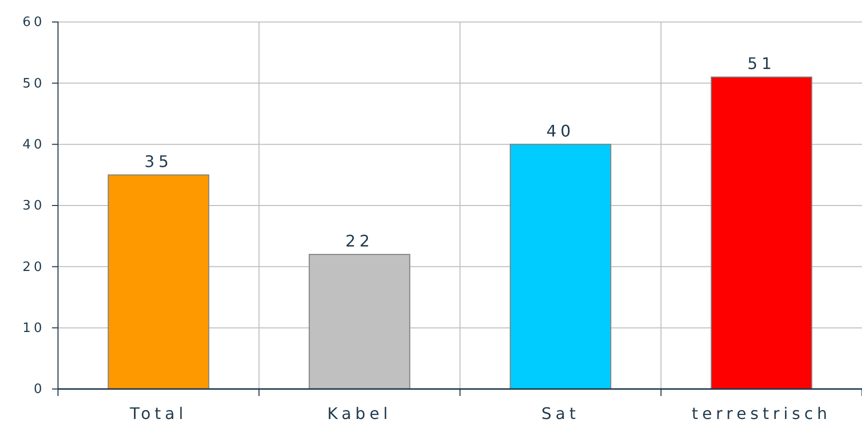  What do you see at coordinates (359, 413) in the screenshot?
I see `x-tick-label: Kabel` at bounding box center [359, 413].